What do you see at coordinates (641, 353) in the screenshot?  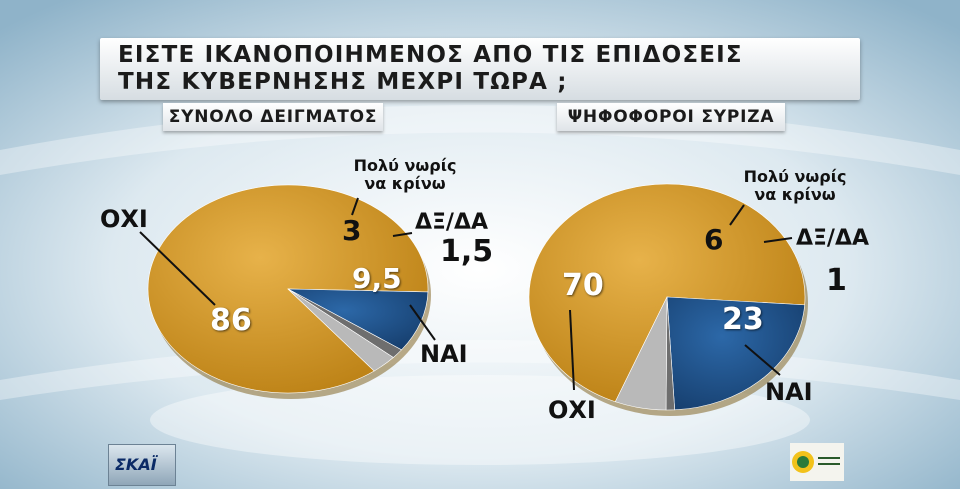 I see `slice-early-syriza` at bounding box center [641, 353].